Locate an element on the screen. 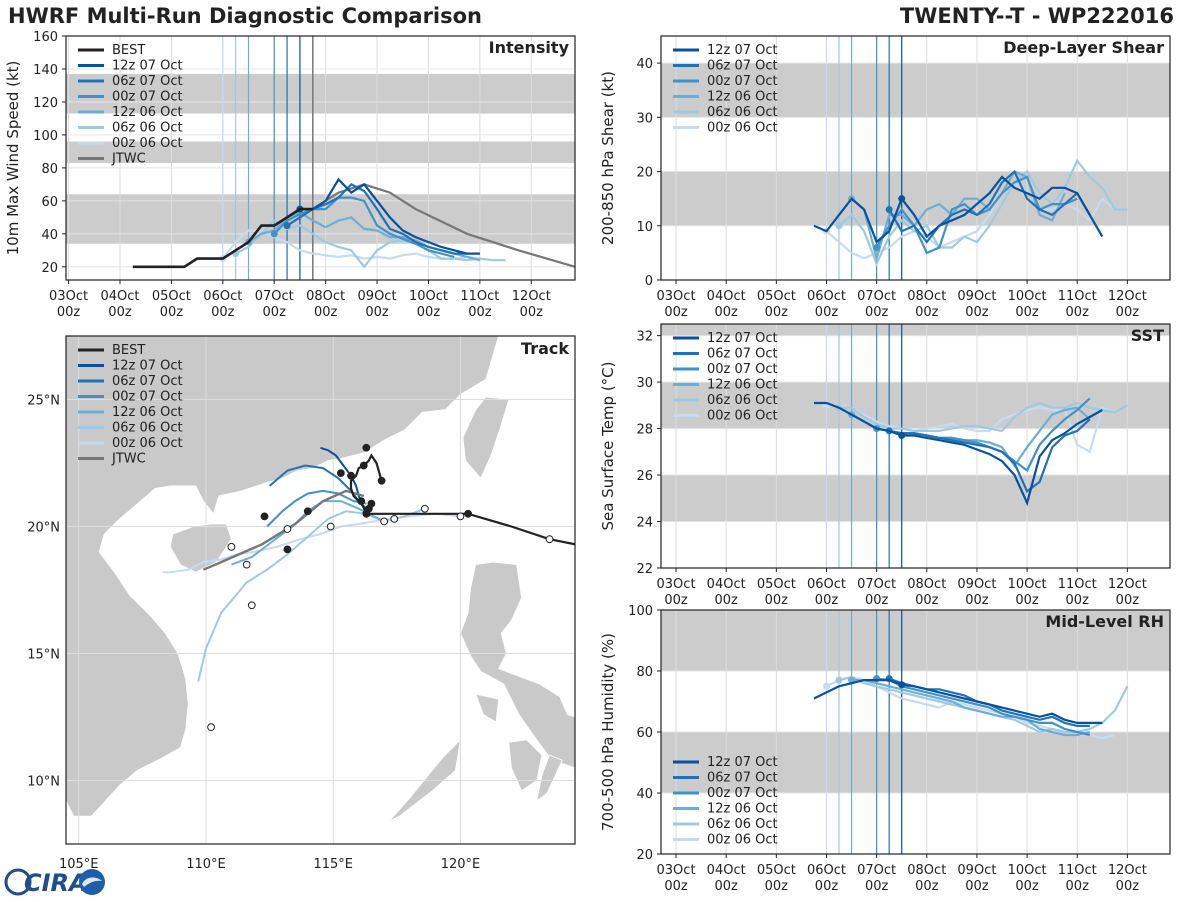  chart-title: Mid-Level RH is located at coordinates (1104, 621).